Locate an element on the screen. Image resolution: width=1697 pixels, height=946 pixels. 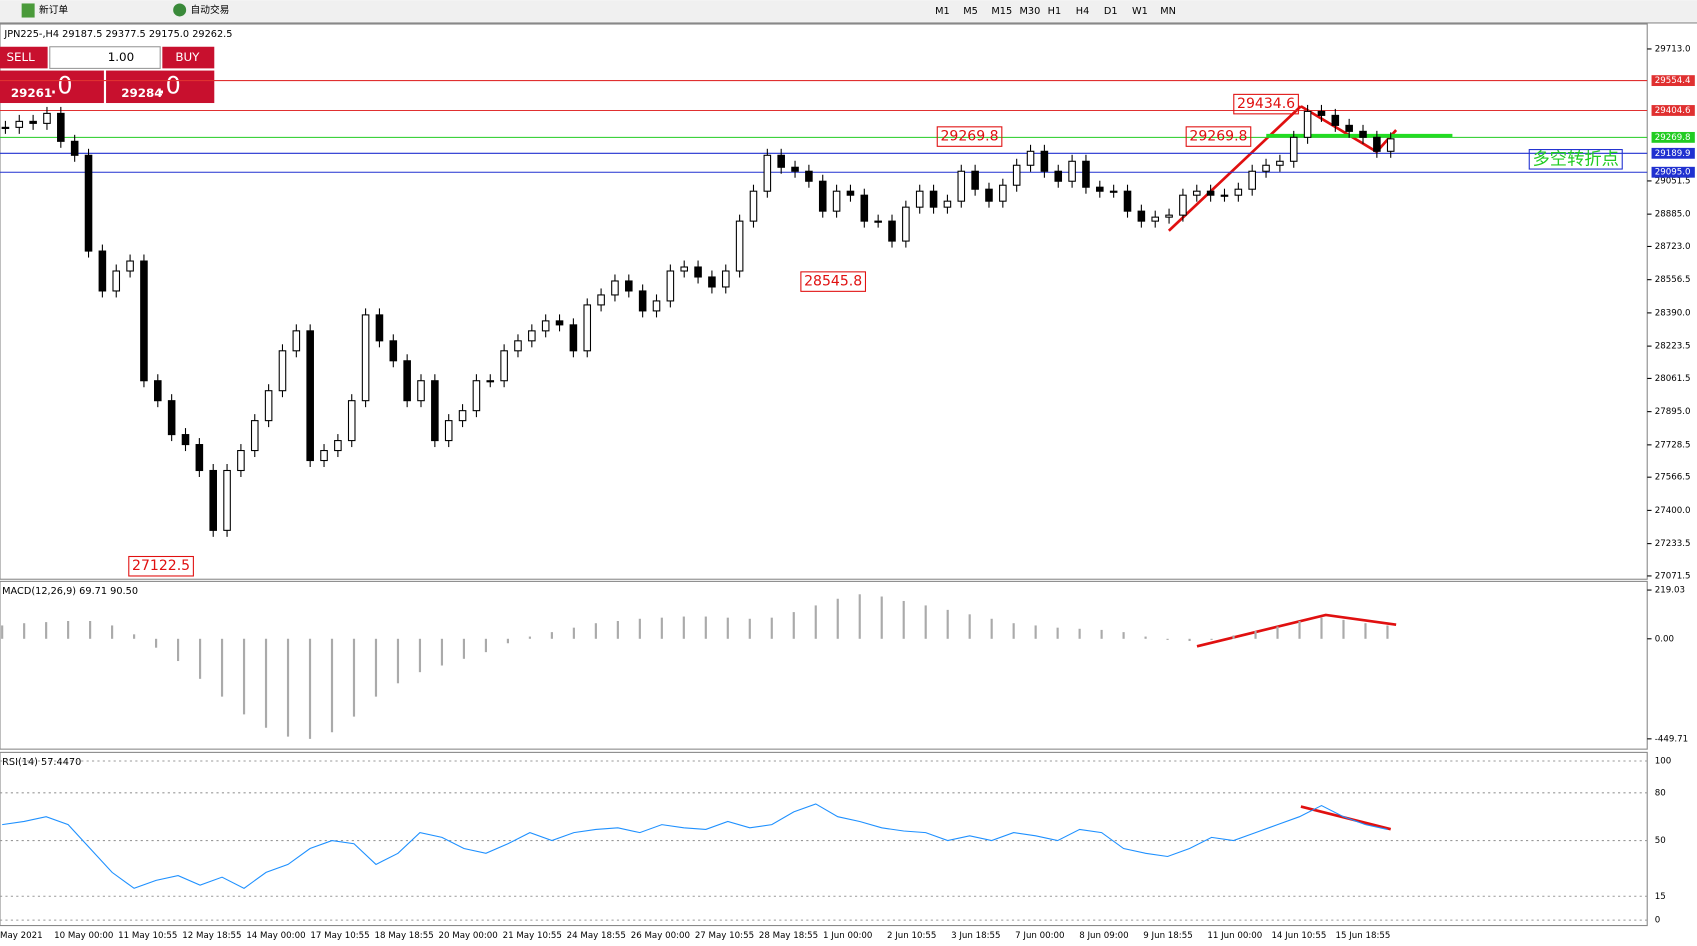
buy-price: 29284 is located at coordinates (141, 93).